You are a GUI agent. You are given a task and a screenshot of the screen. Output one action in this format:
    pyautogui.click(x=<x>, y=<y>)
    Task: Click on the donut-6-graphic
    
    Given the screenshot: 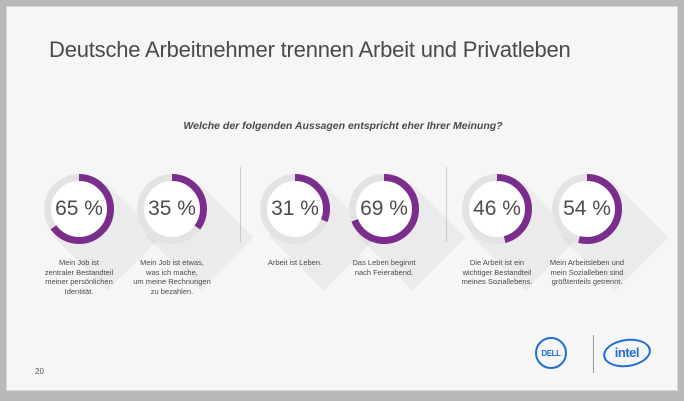 What is the action you would take?
    pyautogui.click(x=610, y=232)
    